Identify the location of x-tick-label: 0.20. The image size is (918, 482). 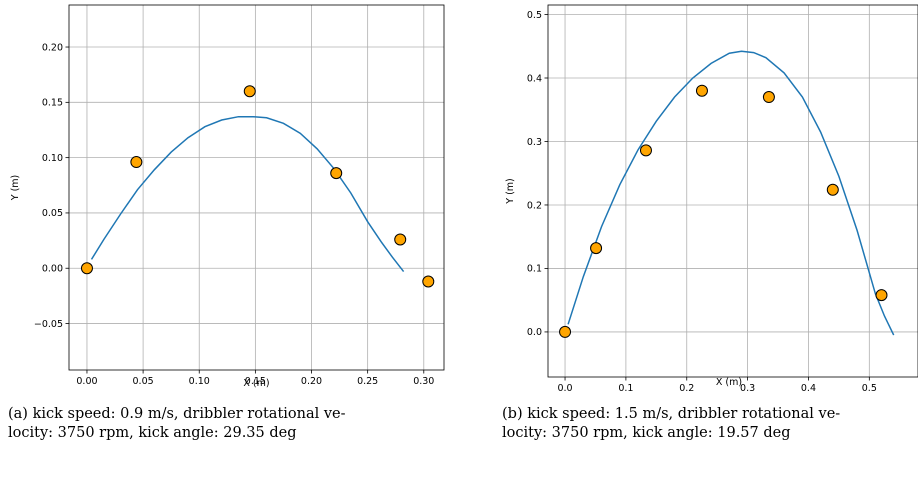
(311, 381).